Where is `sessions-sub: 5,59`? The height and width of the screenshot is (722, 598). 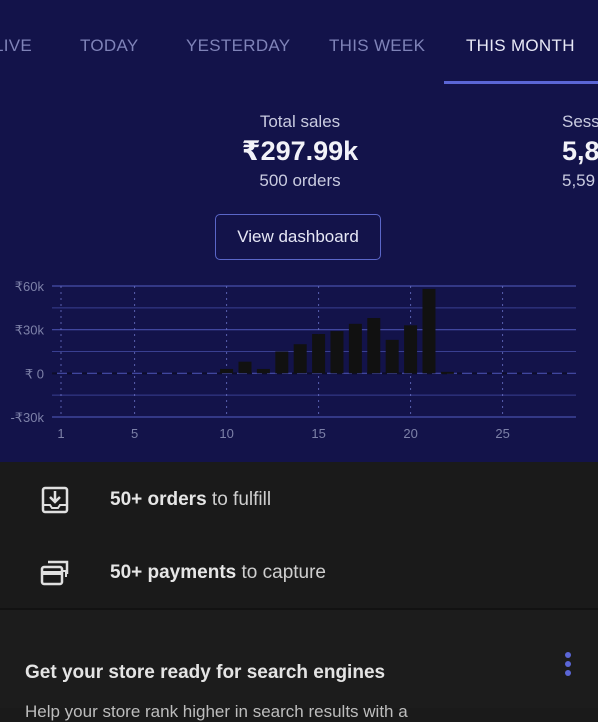
sessions-sub: 5,59 is located at coordinates (579, 180).